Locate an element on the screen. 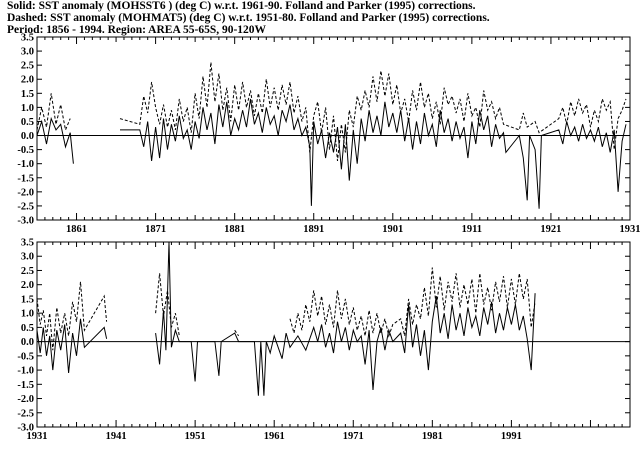  panel2-ytick-label: 2.0 is located at coordinates (27, 285).